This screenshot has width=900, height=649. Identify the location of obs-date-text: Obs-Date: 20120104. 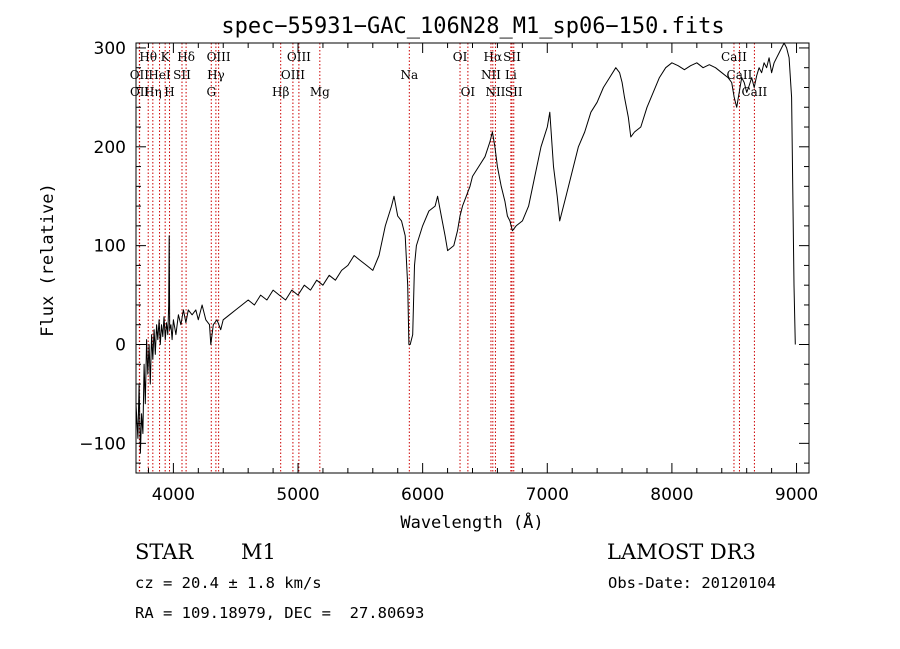
(692, 583).